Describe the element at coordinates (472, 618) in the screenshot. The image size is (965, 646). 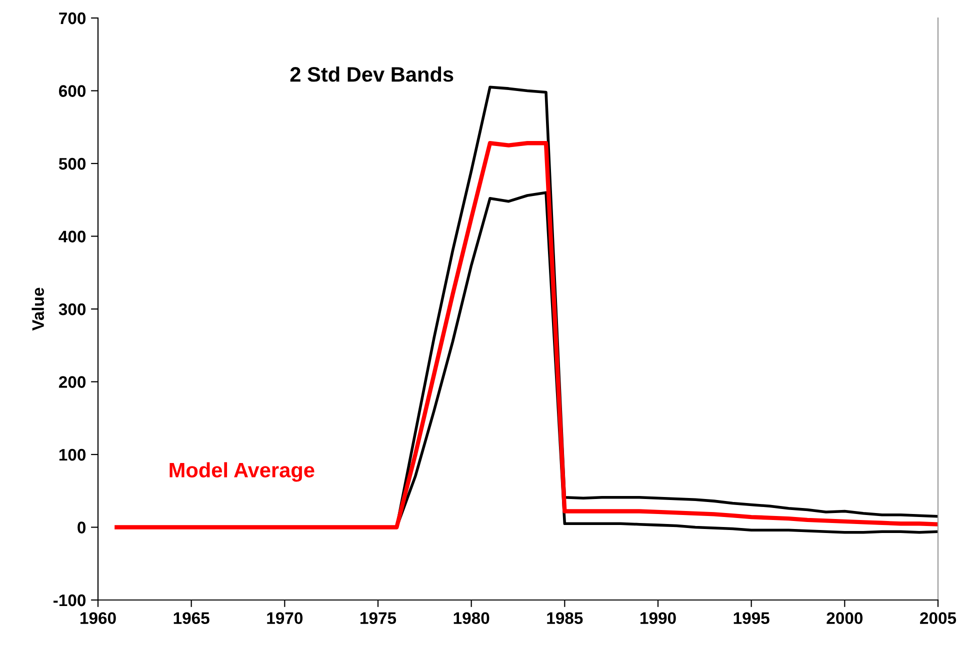
I see `x-tick-label: 1980` at that location.